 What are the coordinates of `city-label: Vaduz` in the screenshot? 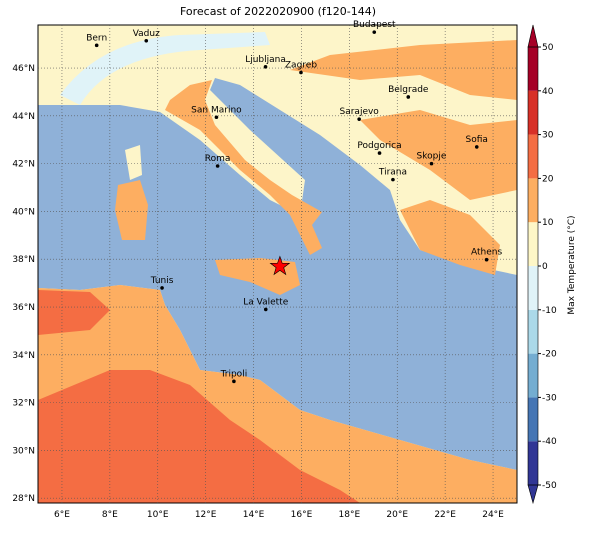 It's located at (146, 34).